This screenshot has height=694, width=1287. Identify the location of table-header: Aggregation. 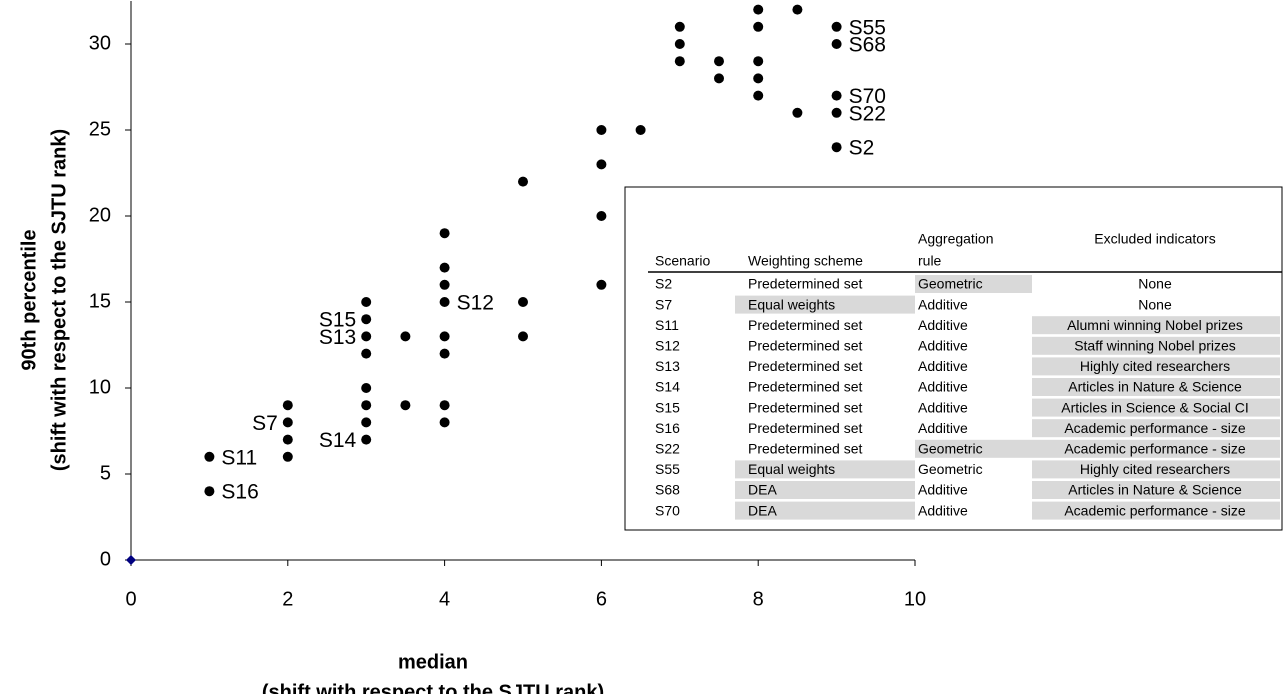
(956, 239).